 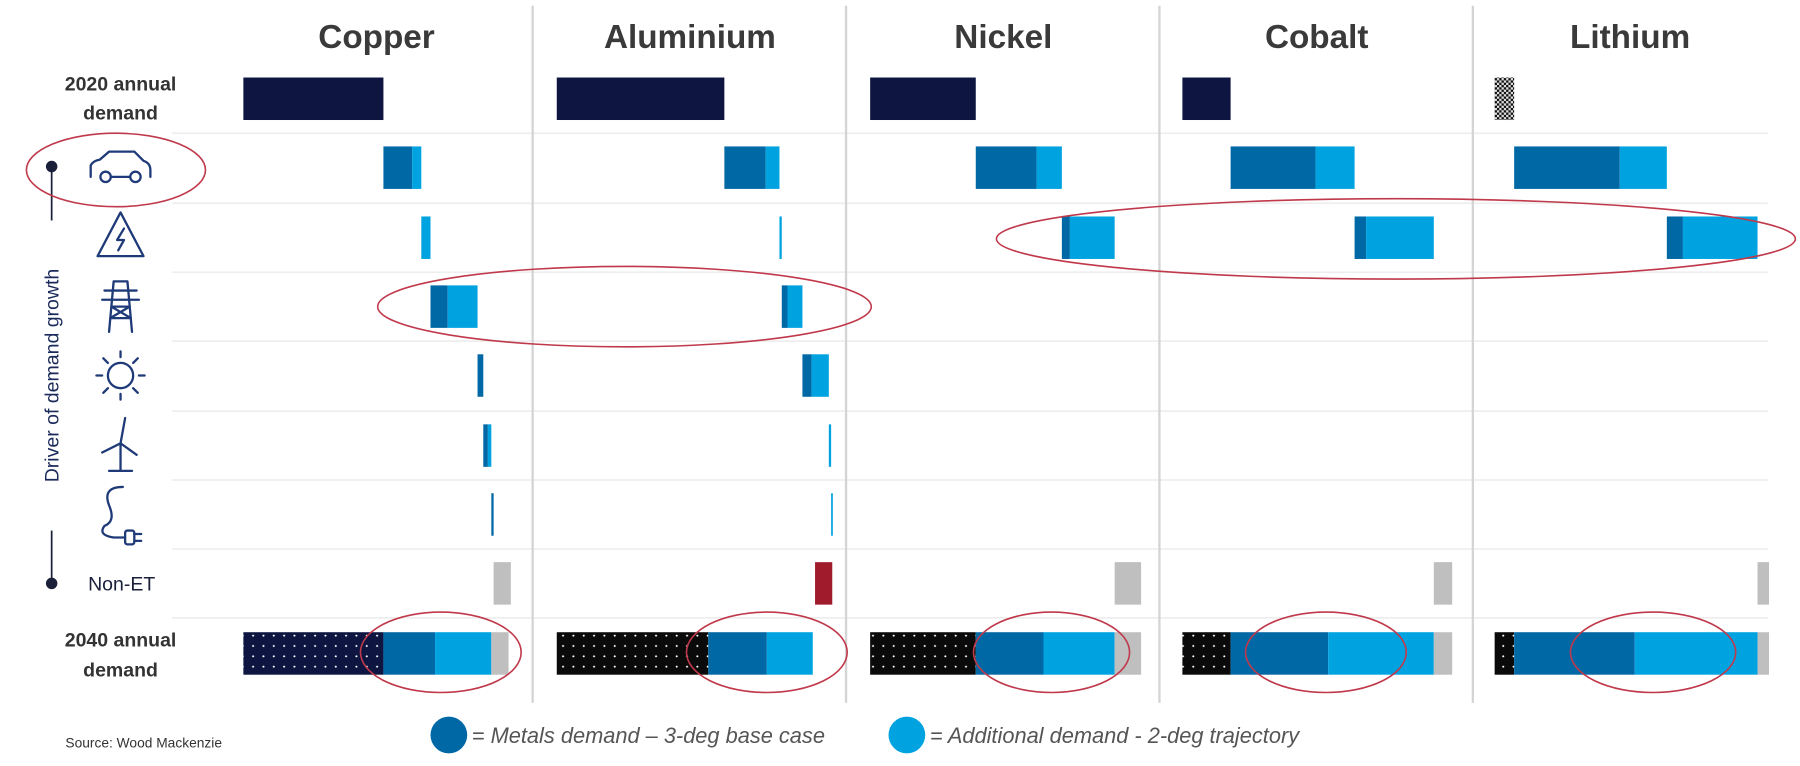 I want to click on aluminium-bar-car-base, so click(x=745, y=167).